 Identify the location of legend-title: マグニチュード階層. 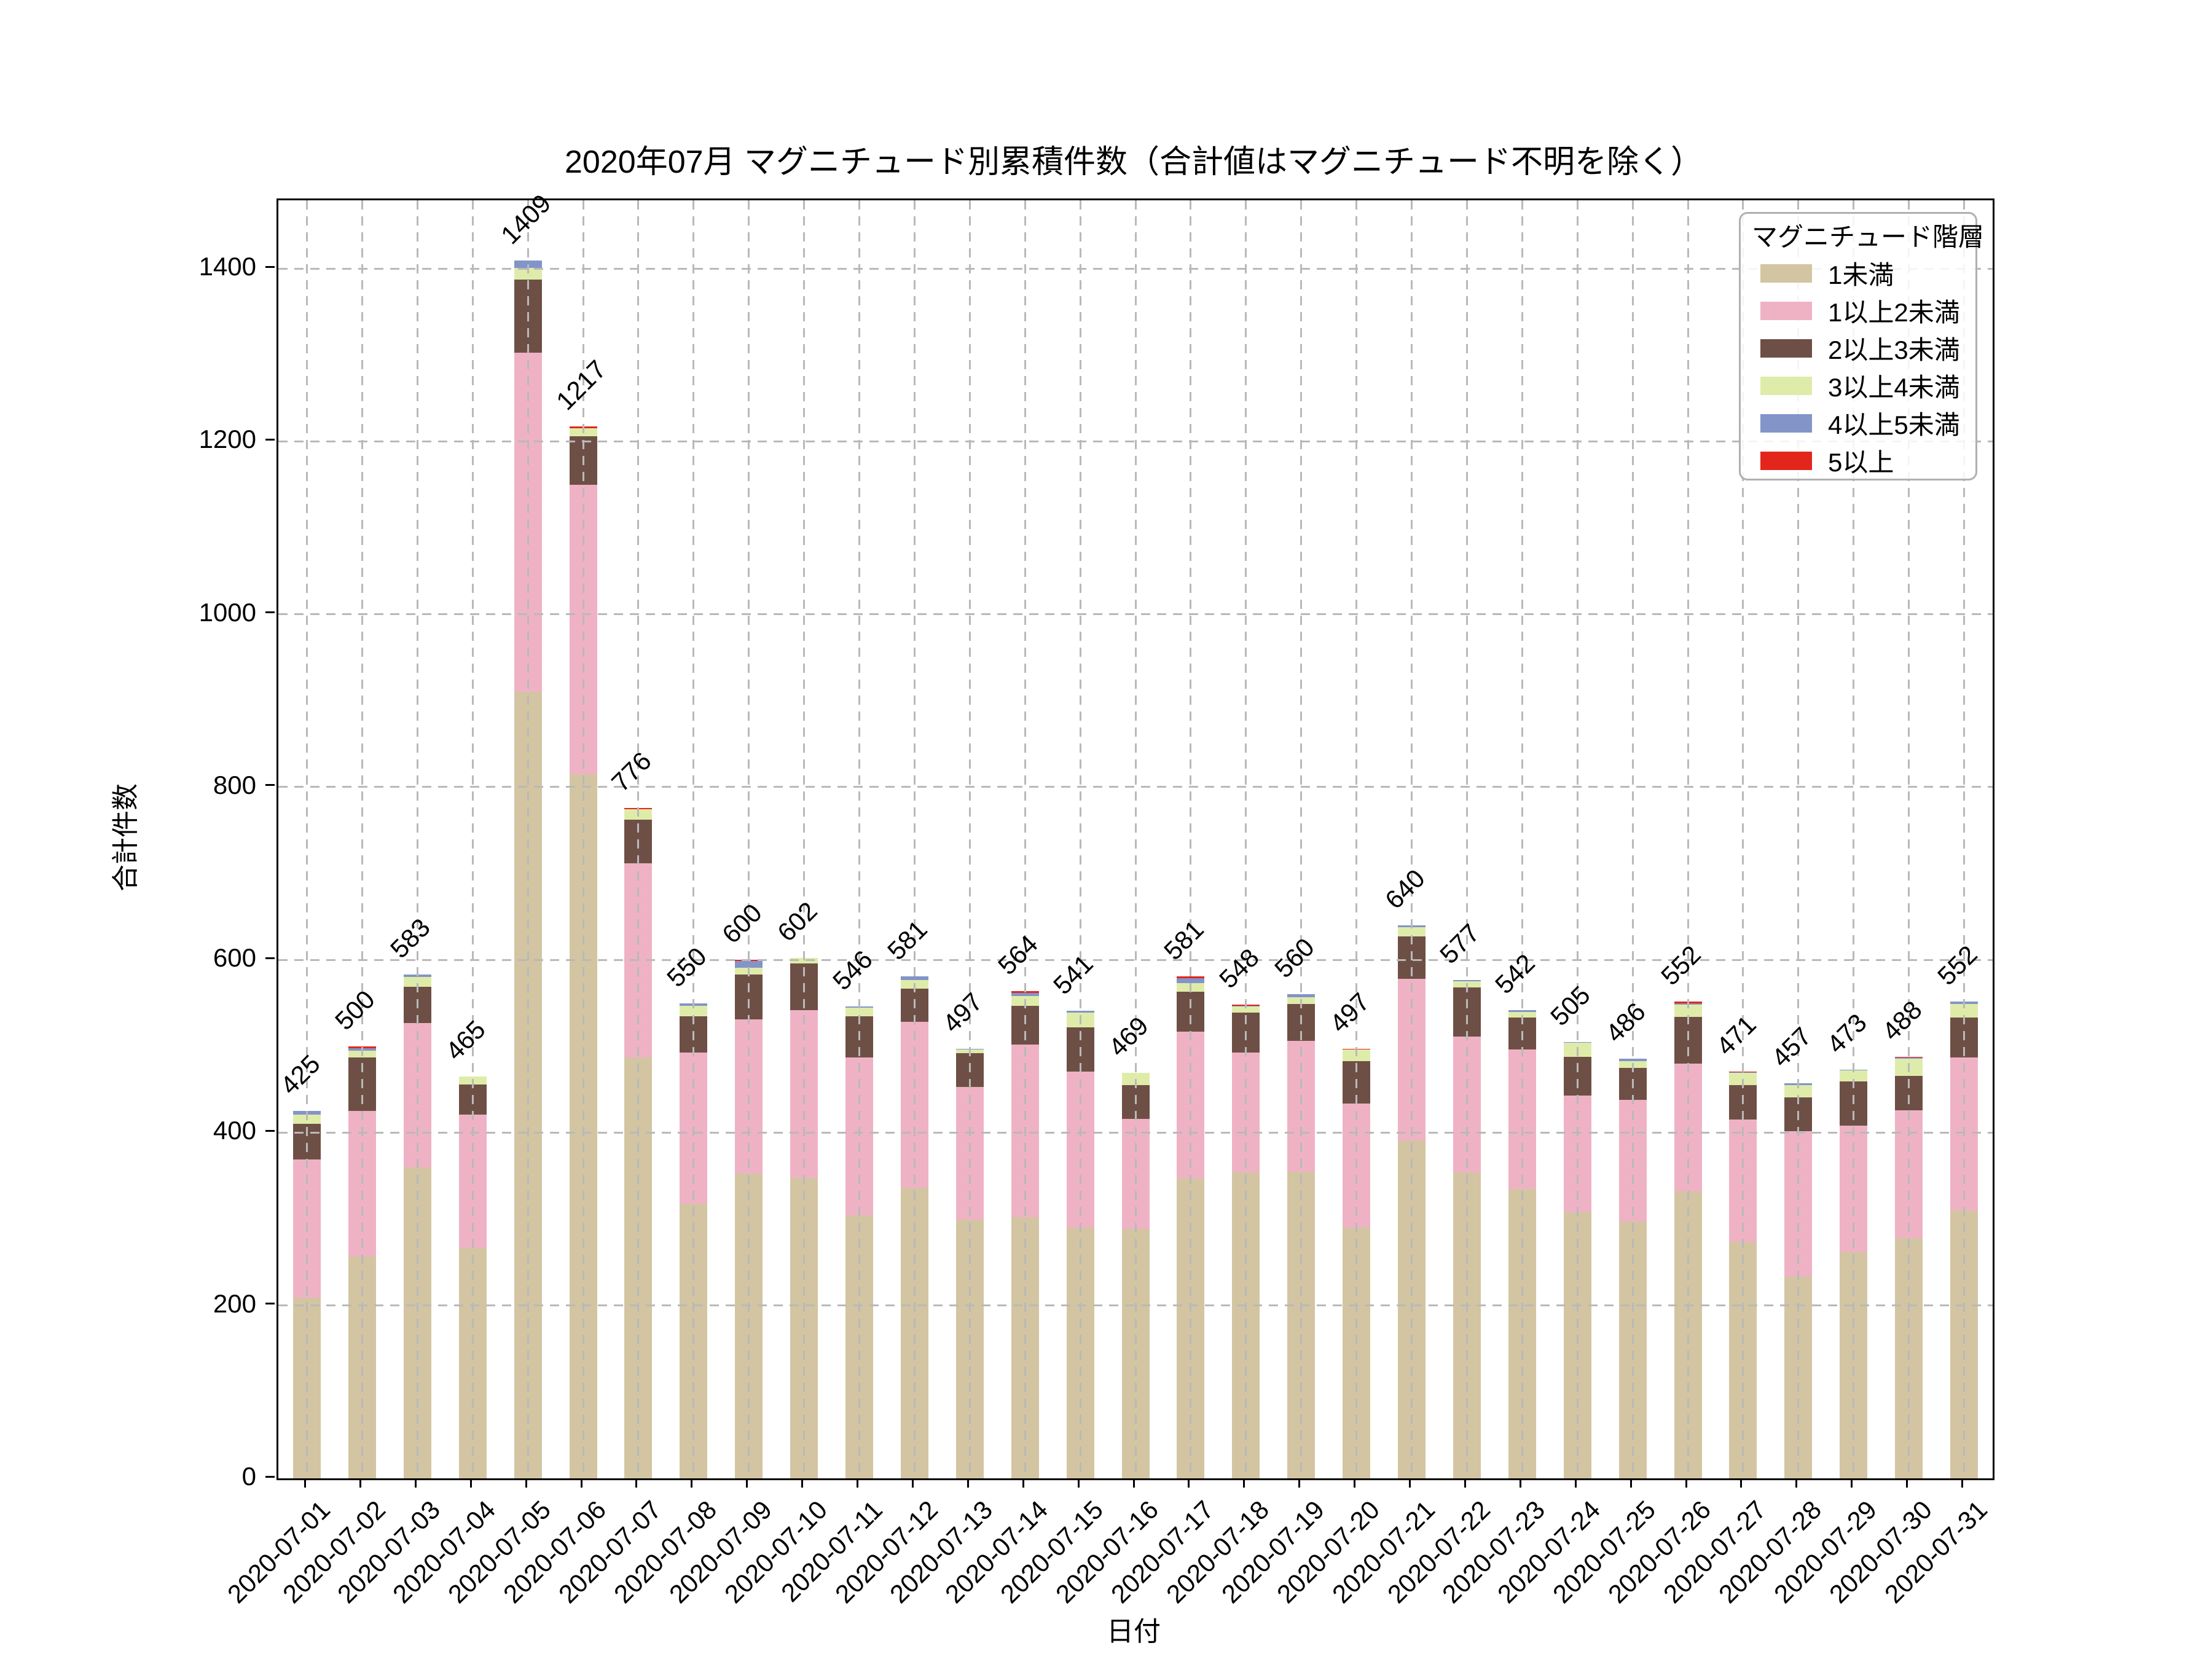
(1868, 236).